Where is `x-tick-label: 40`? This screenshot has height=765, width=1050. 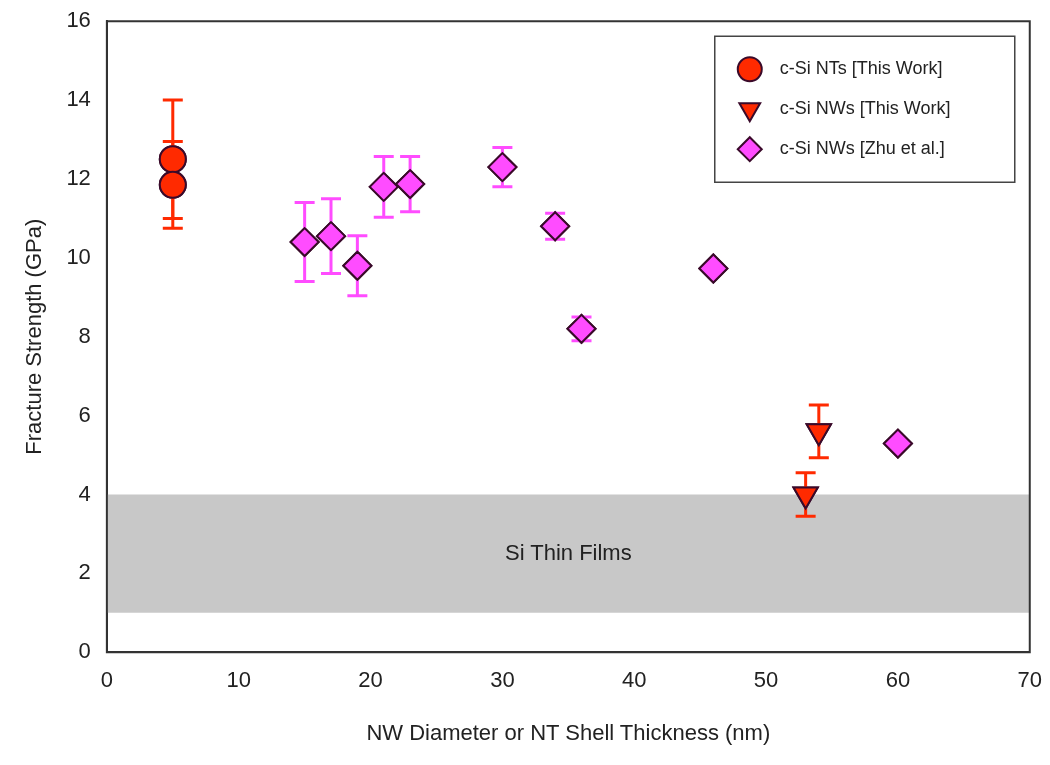 x-tick-label: 40 is located at coordinates (634, 680).